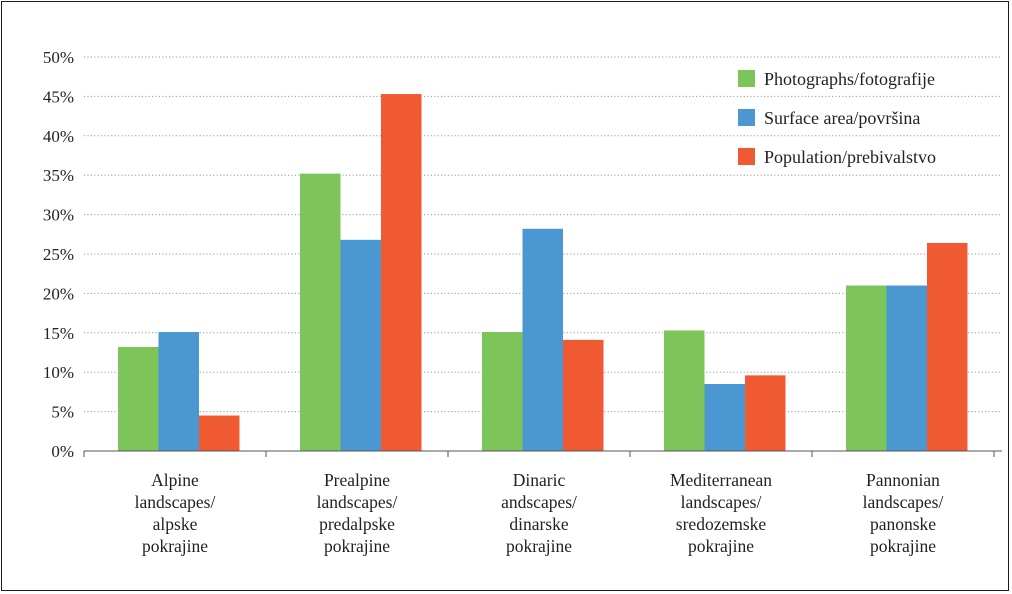  What do you see at coordinates (175, 513) in the screenshot?
I see `x-category-label: Alpine landscapes/alpske pokrajine` at bounding box center [175, 513].